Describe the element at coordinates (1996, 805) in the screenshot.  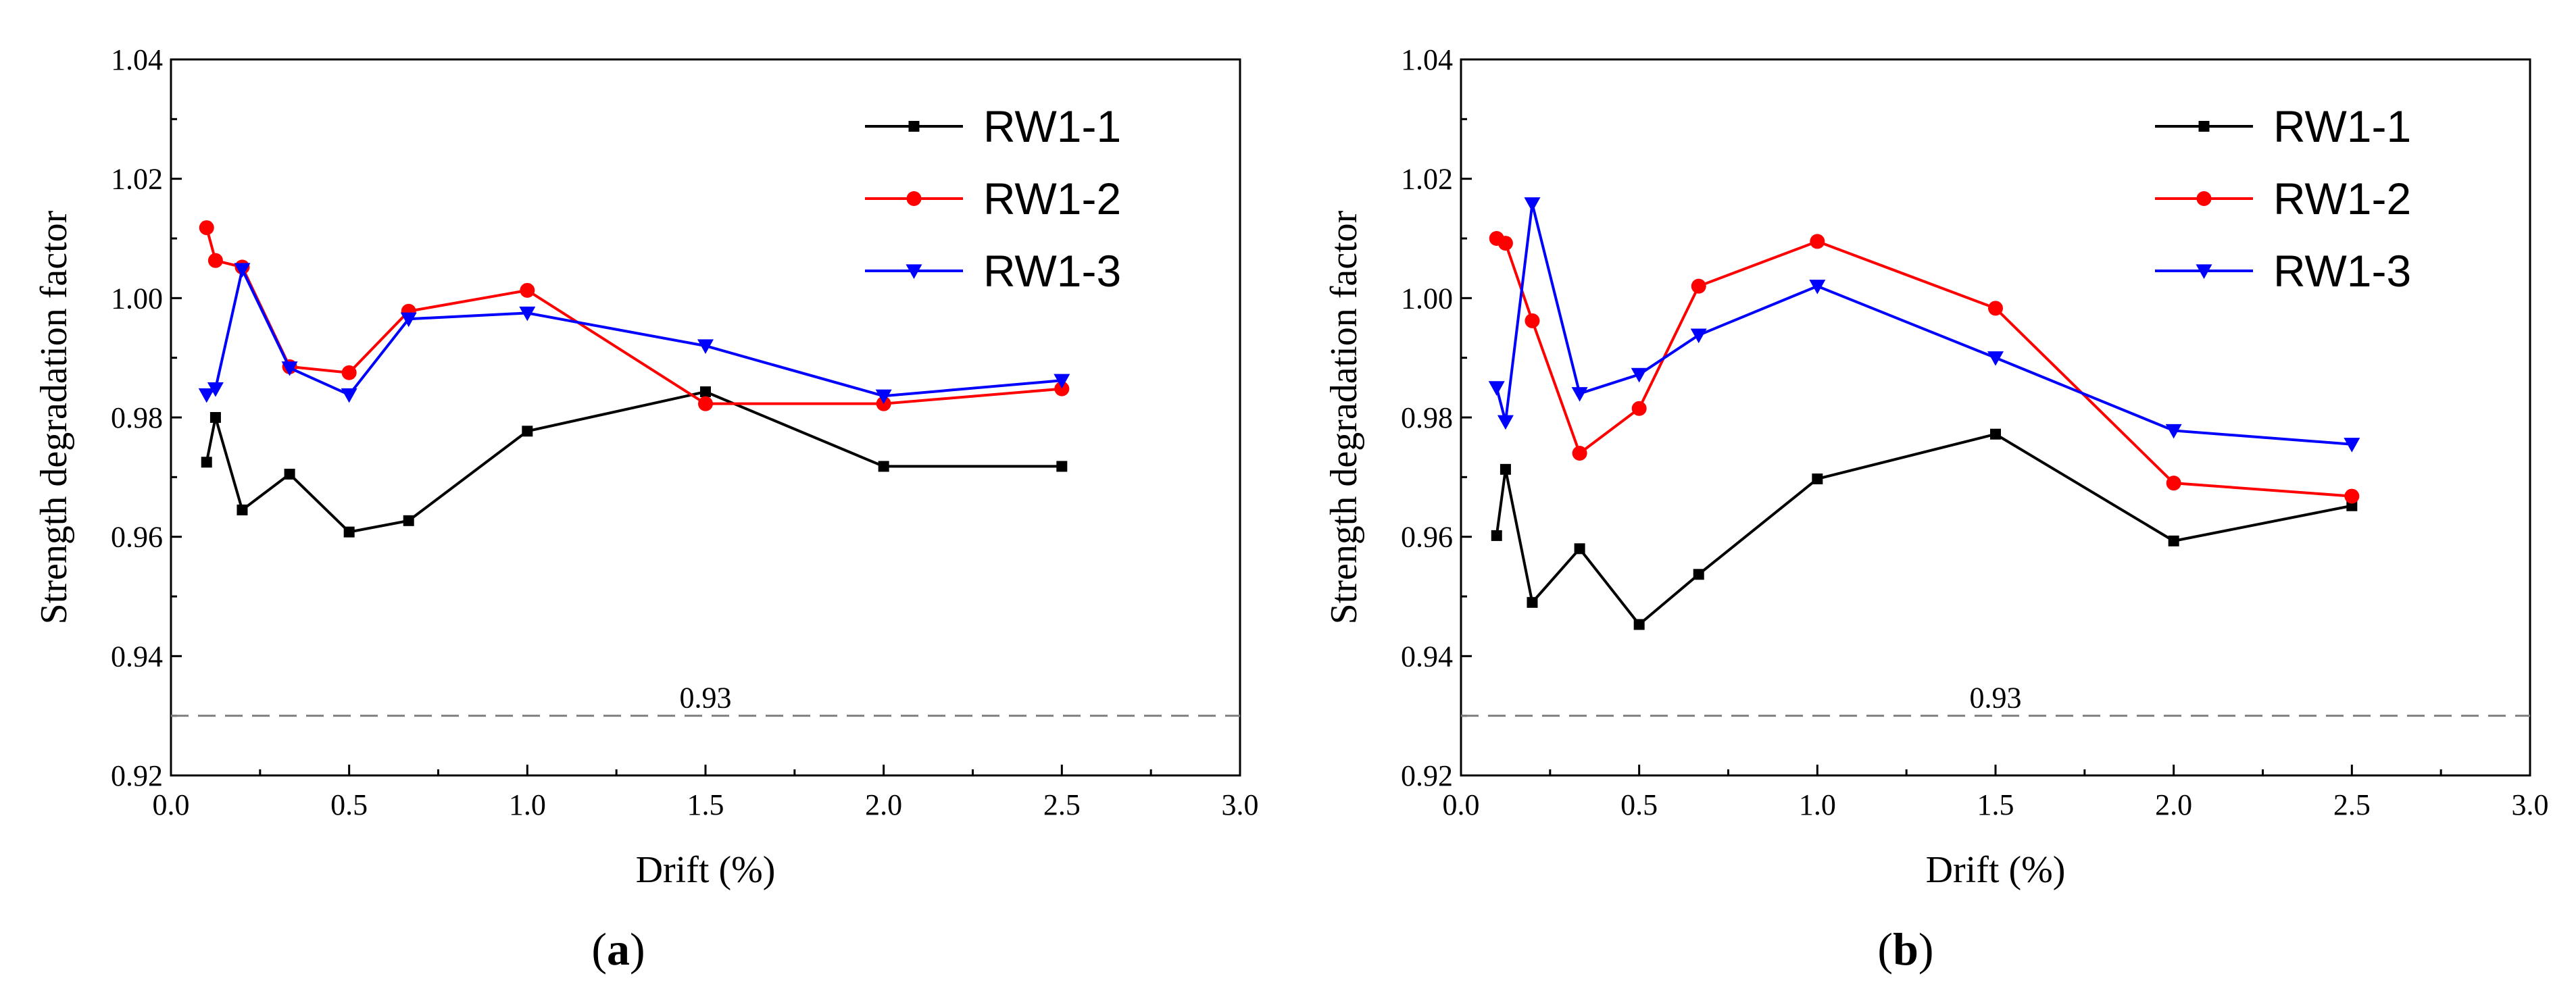
I see `x-tick-label: 1.5` at that location.